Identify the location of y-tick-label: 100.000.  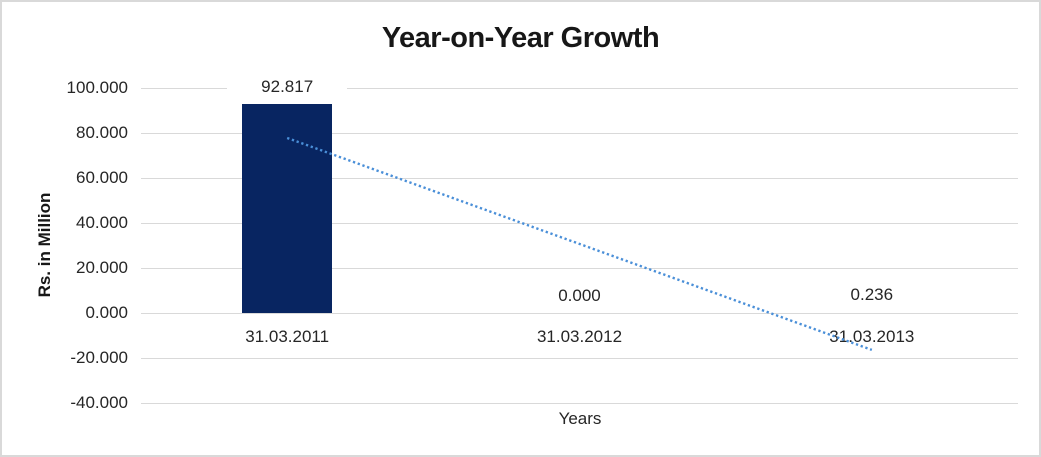
(97, 87).